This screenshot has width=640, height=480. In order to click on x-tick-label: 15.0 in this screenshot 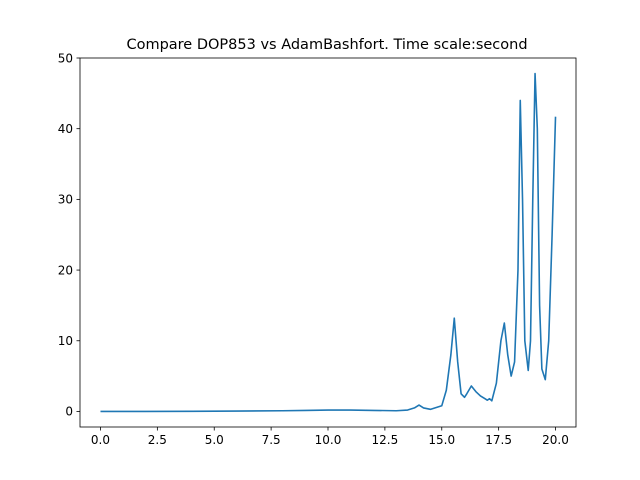, I will do `click(441, 440)`.